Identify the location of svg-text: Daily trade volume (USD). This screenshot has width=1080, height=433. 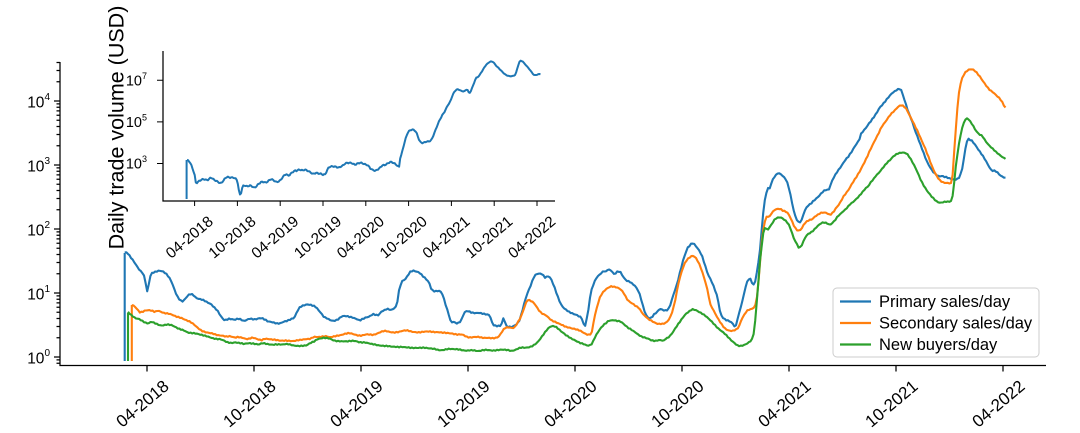
(117, 128).